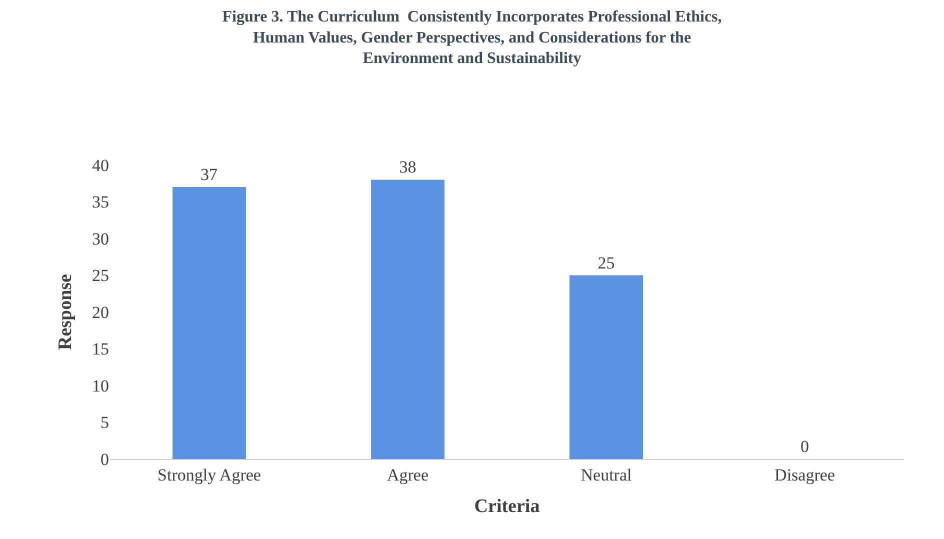  I want to click on y-tick-label: 25, so click(100, 276).